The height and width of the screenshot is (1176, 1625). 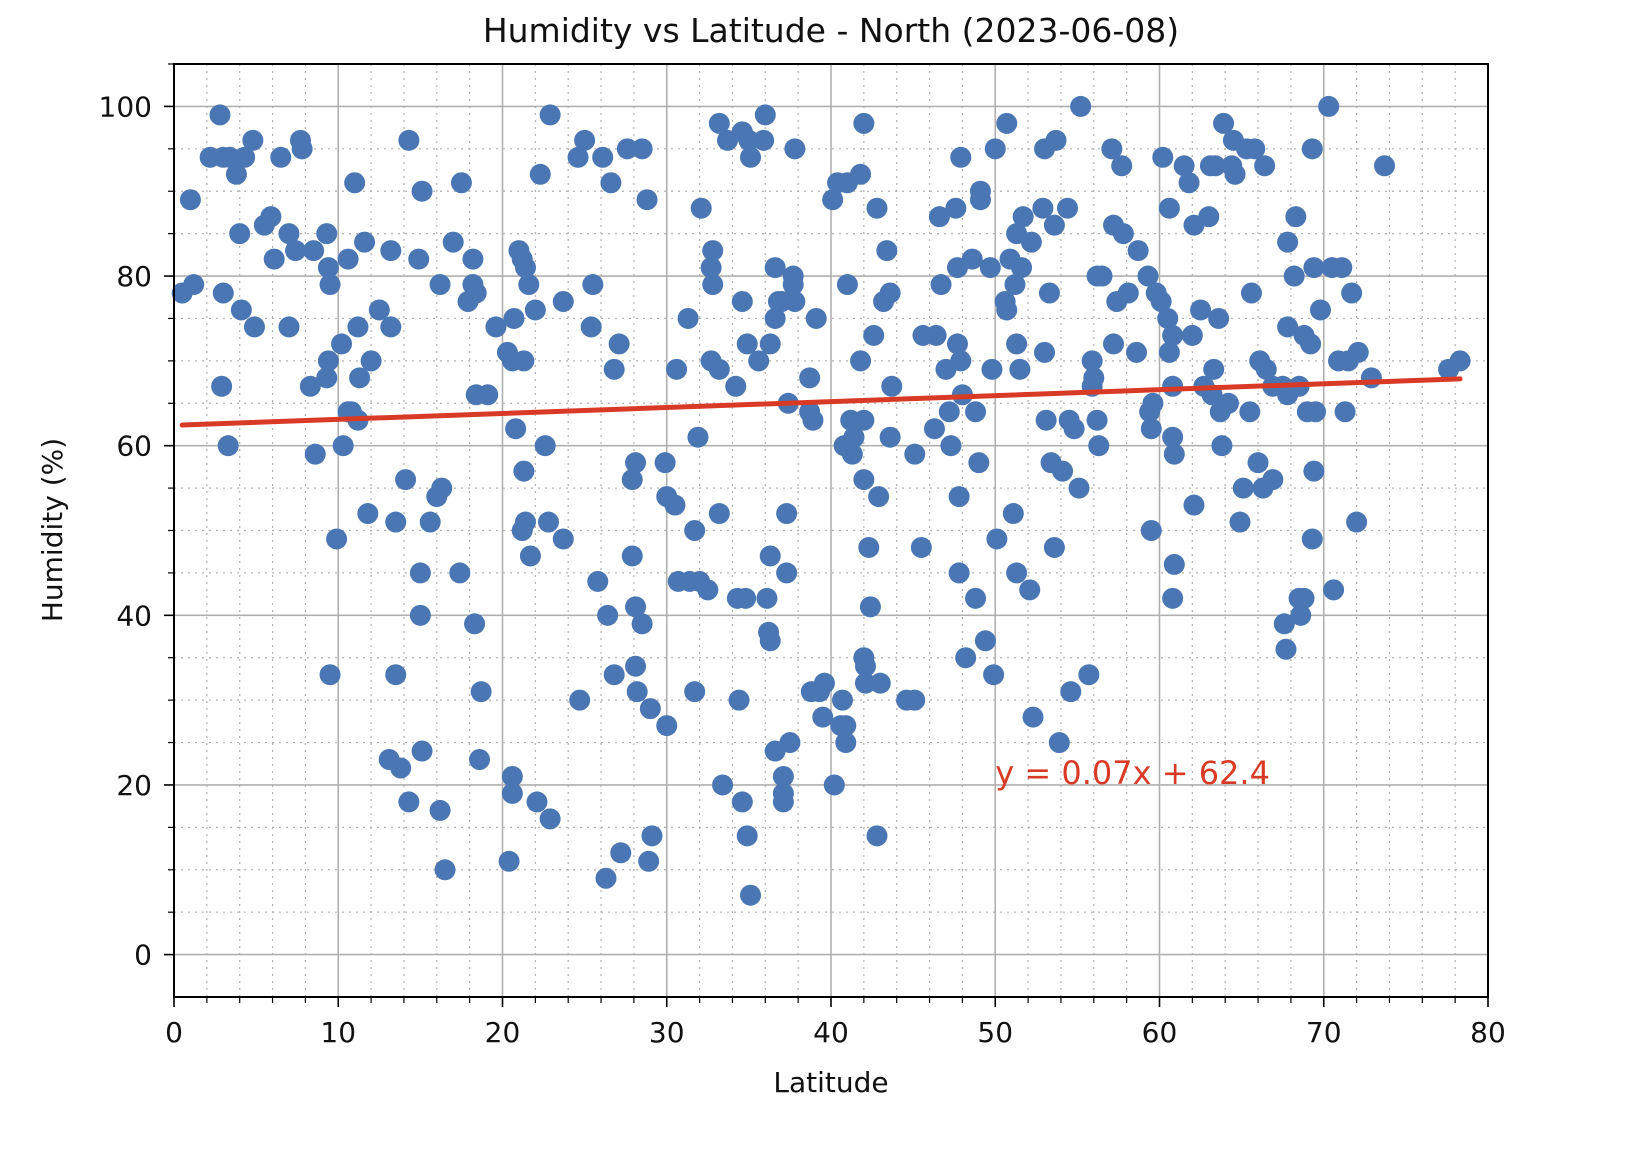 What do you see at coordinates (143, 955) in the screenshot?
I see `y-tick-label: 0` at bounding box center [143, 955].